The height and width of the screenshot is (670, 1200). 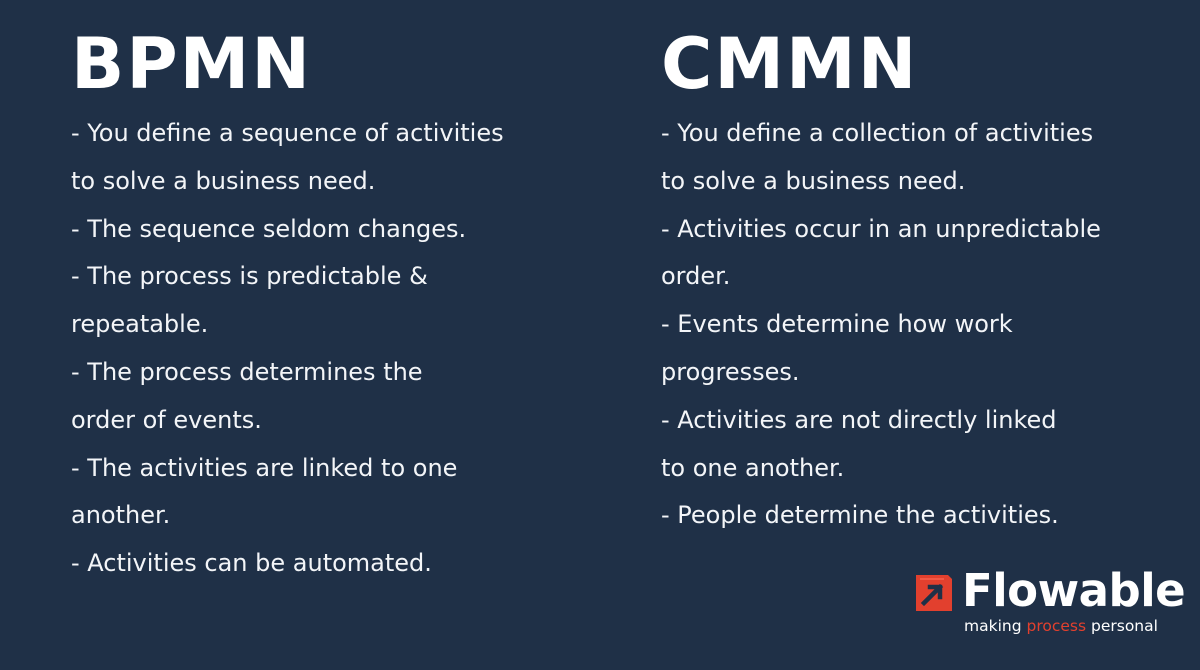 I want to click on bpmn-line: - Activities can be automated., so click(x=251, y=563).